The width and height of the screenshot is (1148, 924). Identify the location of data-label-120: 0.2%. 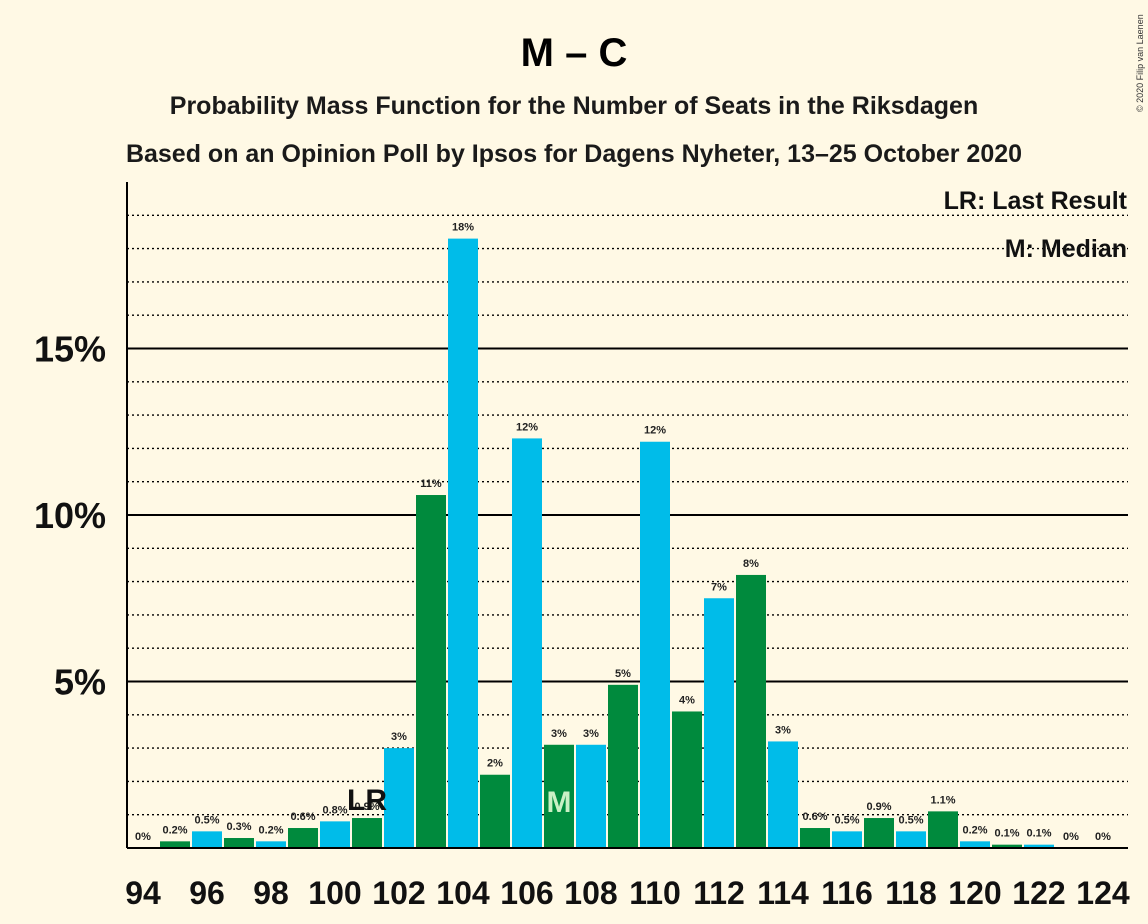
(974, 830).